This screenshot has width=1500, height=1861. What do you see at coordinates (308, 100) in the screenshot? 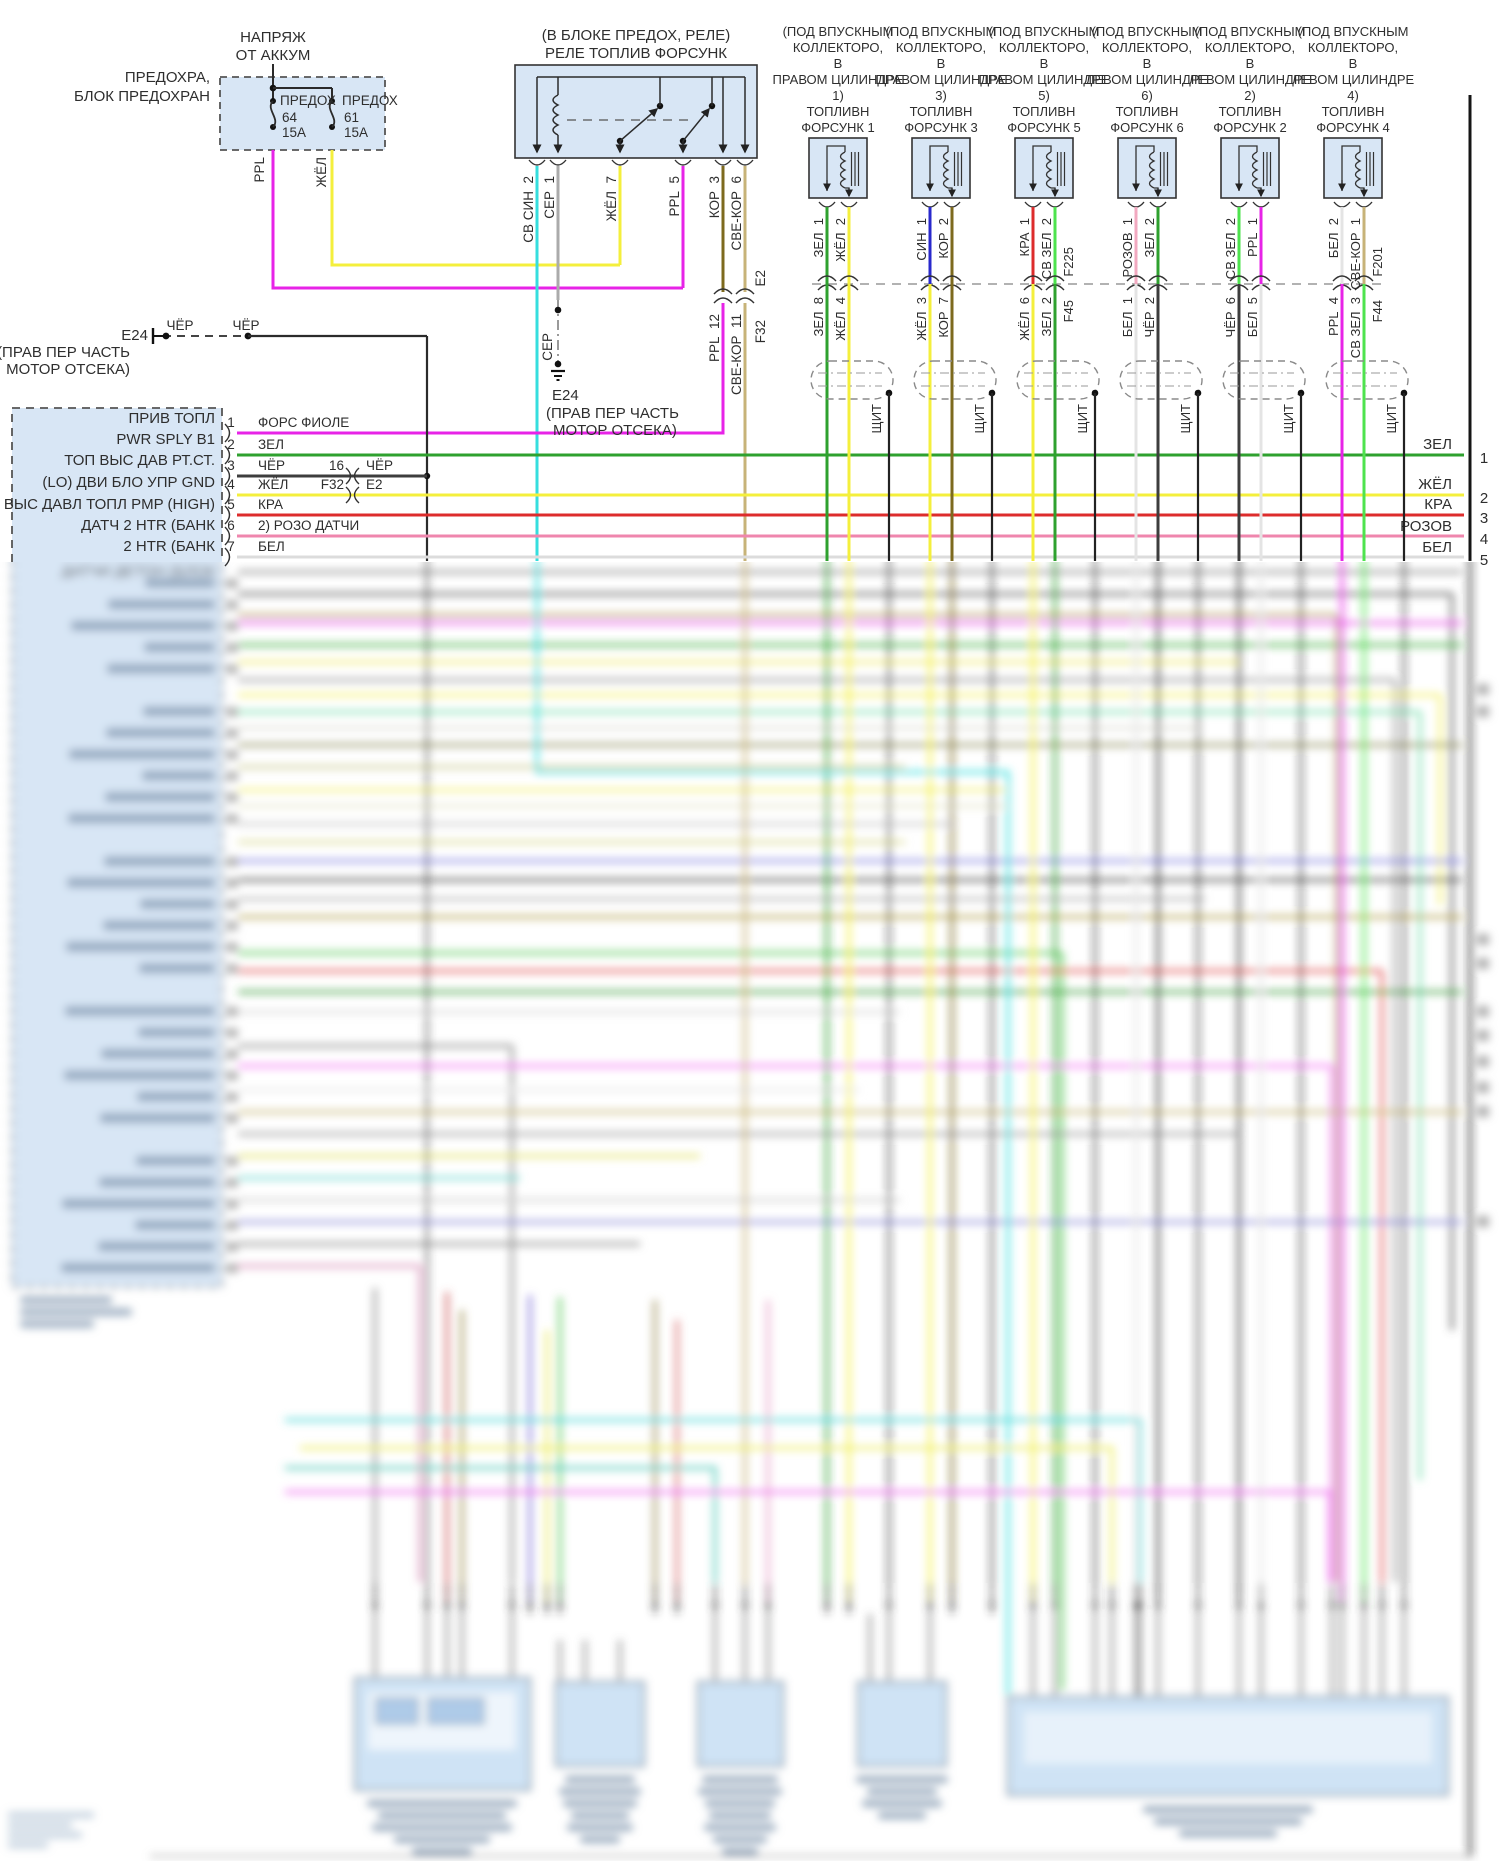
I see `fuse-name: ПРЕДОХ` at bounding box center [308, 100].